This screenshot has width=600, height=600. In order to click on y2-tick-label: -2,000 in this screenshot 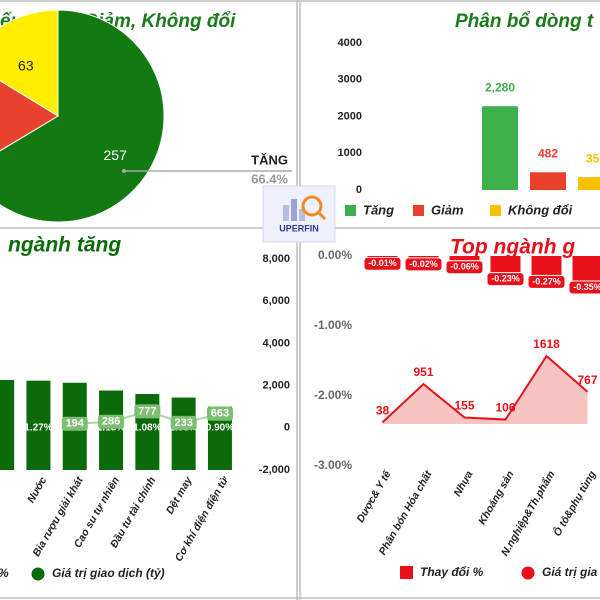, I will do `click(274, 470)`.